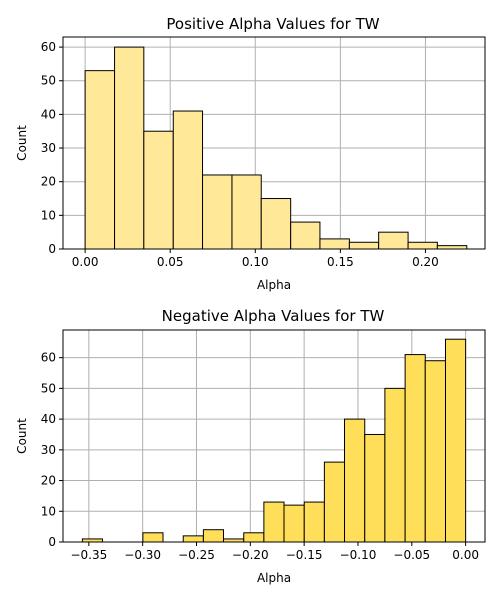 The height and width of the screenshot is (600, 500). Describe the element at coordinates (250, 555) in the screenshot. I see `x-tick-label: −0.20` at that location.